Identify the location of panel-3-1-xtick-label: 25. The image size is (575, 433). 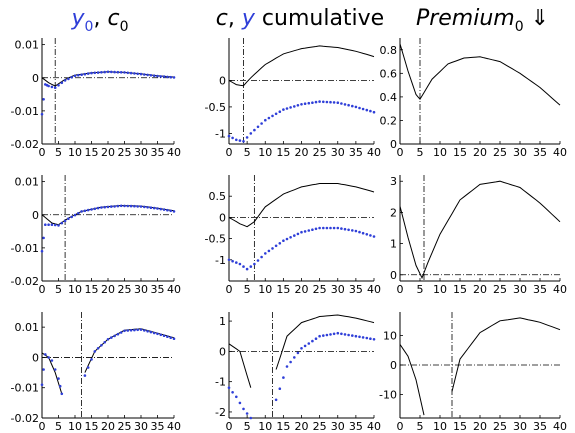
(125, 426).